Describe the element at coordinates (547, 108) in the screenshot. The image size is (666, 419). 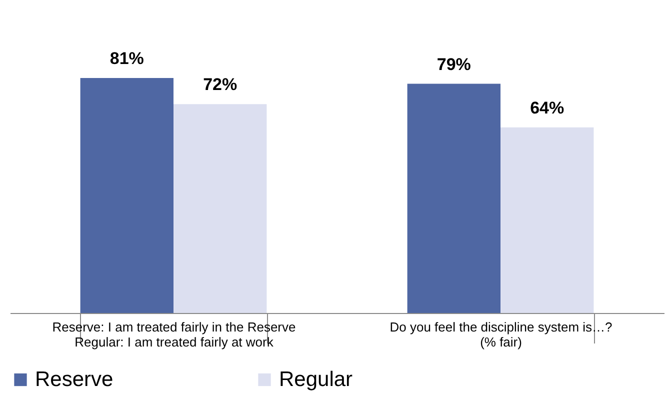
I see `data-label: 64%` at that location.